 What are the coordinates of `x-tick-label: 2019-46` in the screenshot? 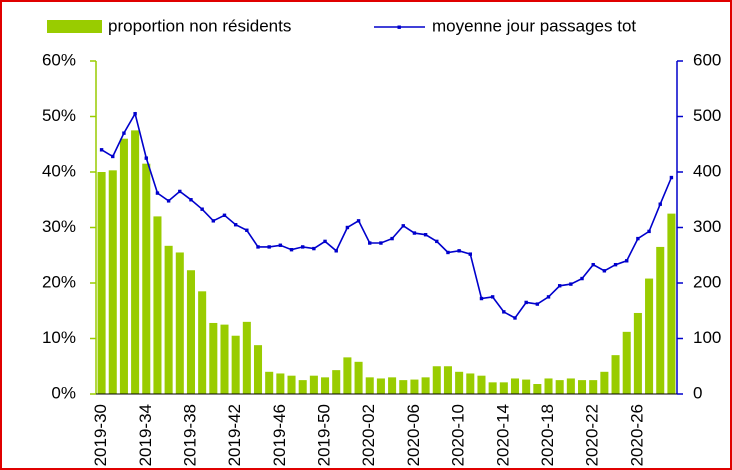 It's located at (279, 435).